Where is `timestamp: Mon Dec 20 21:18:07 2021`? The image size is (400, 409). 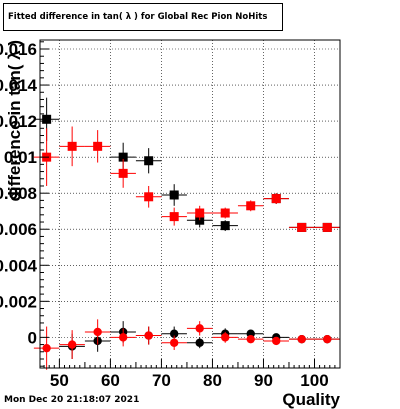 timestamp: Mon Dec 20 21:18:07 2021 is located at coordinates (72, 400).